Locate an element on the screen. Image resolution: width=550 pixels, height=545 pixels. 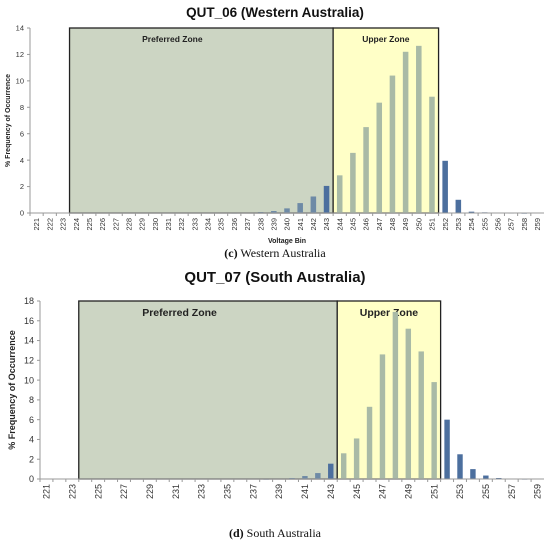
caption-letter: (c) is located at coordinates (230, 253).